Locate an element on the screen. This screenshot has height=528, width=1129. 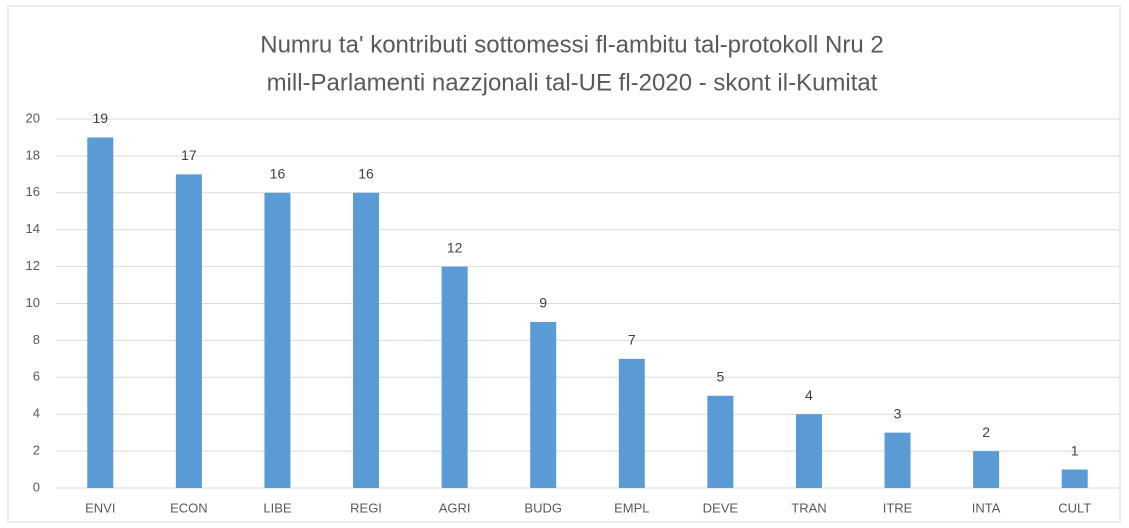
data-label: 19 is located at coordinates (101, 118).